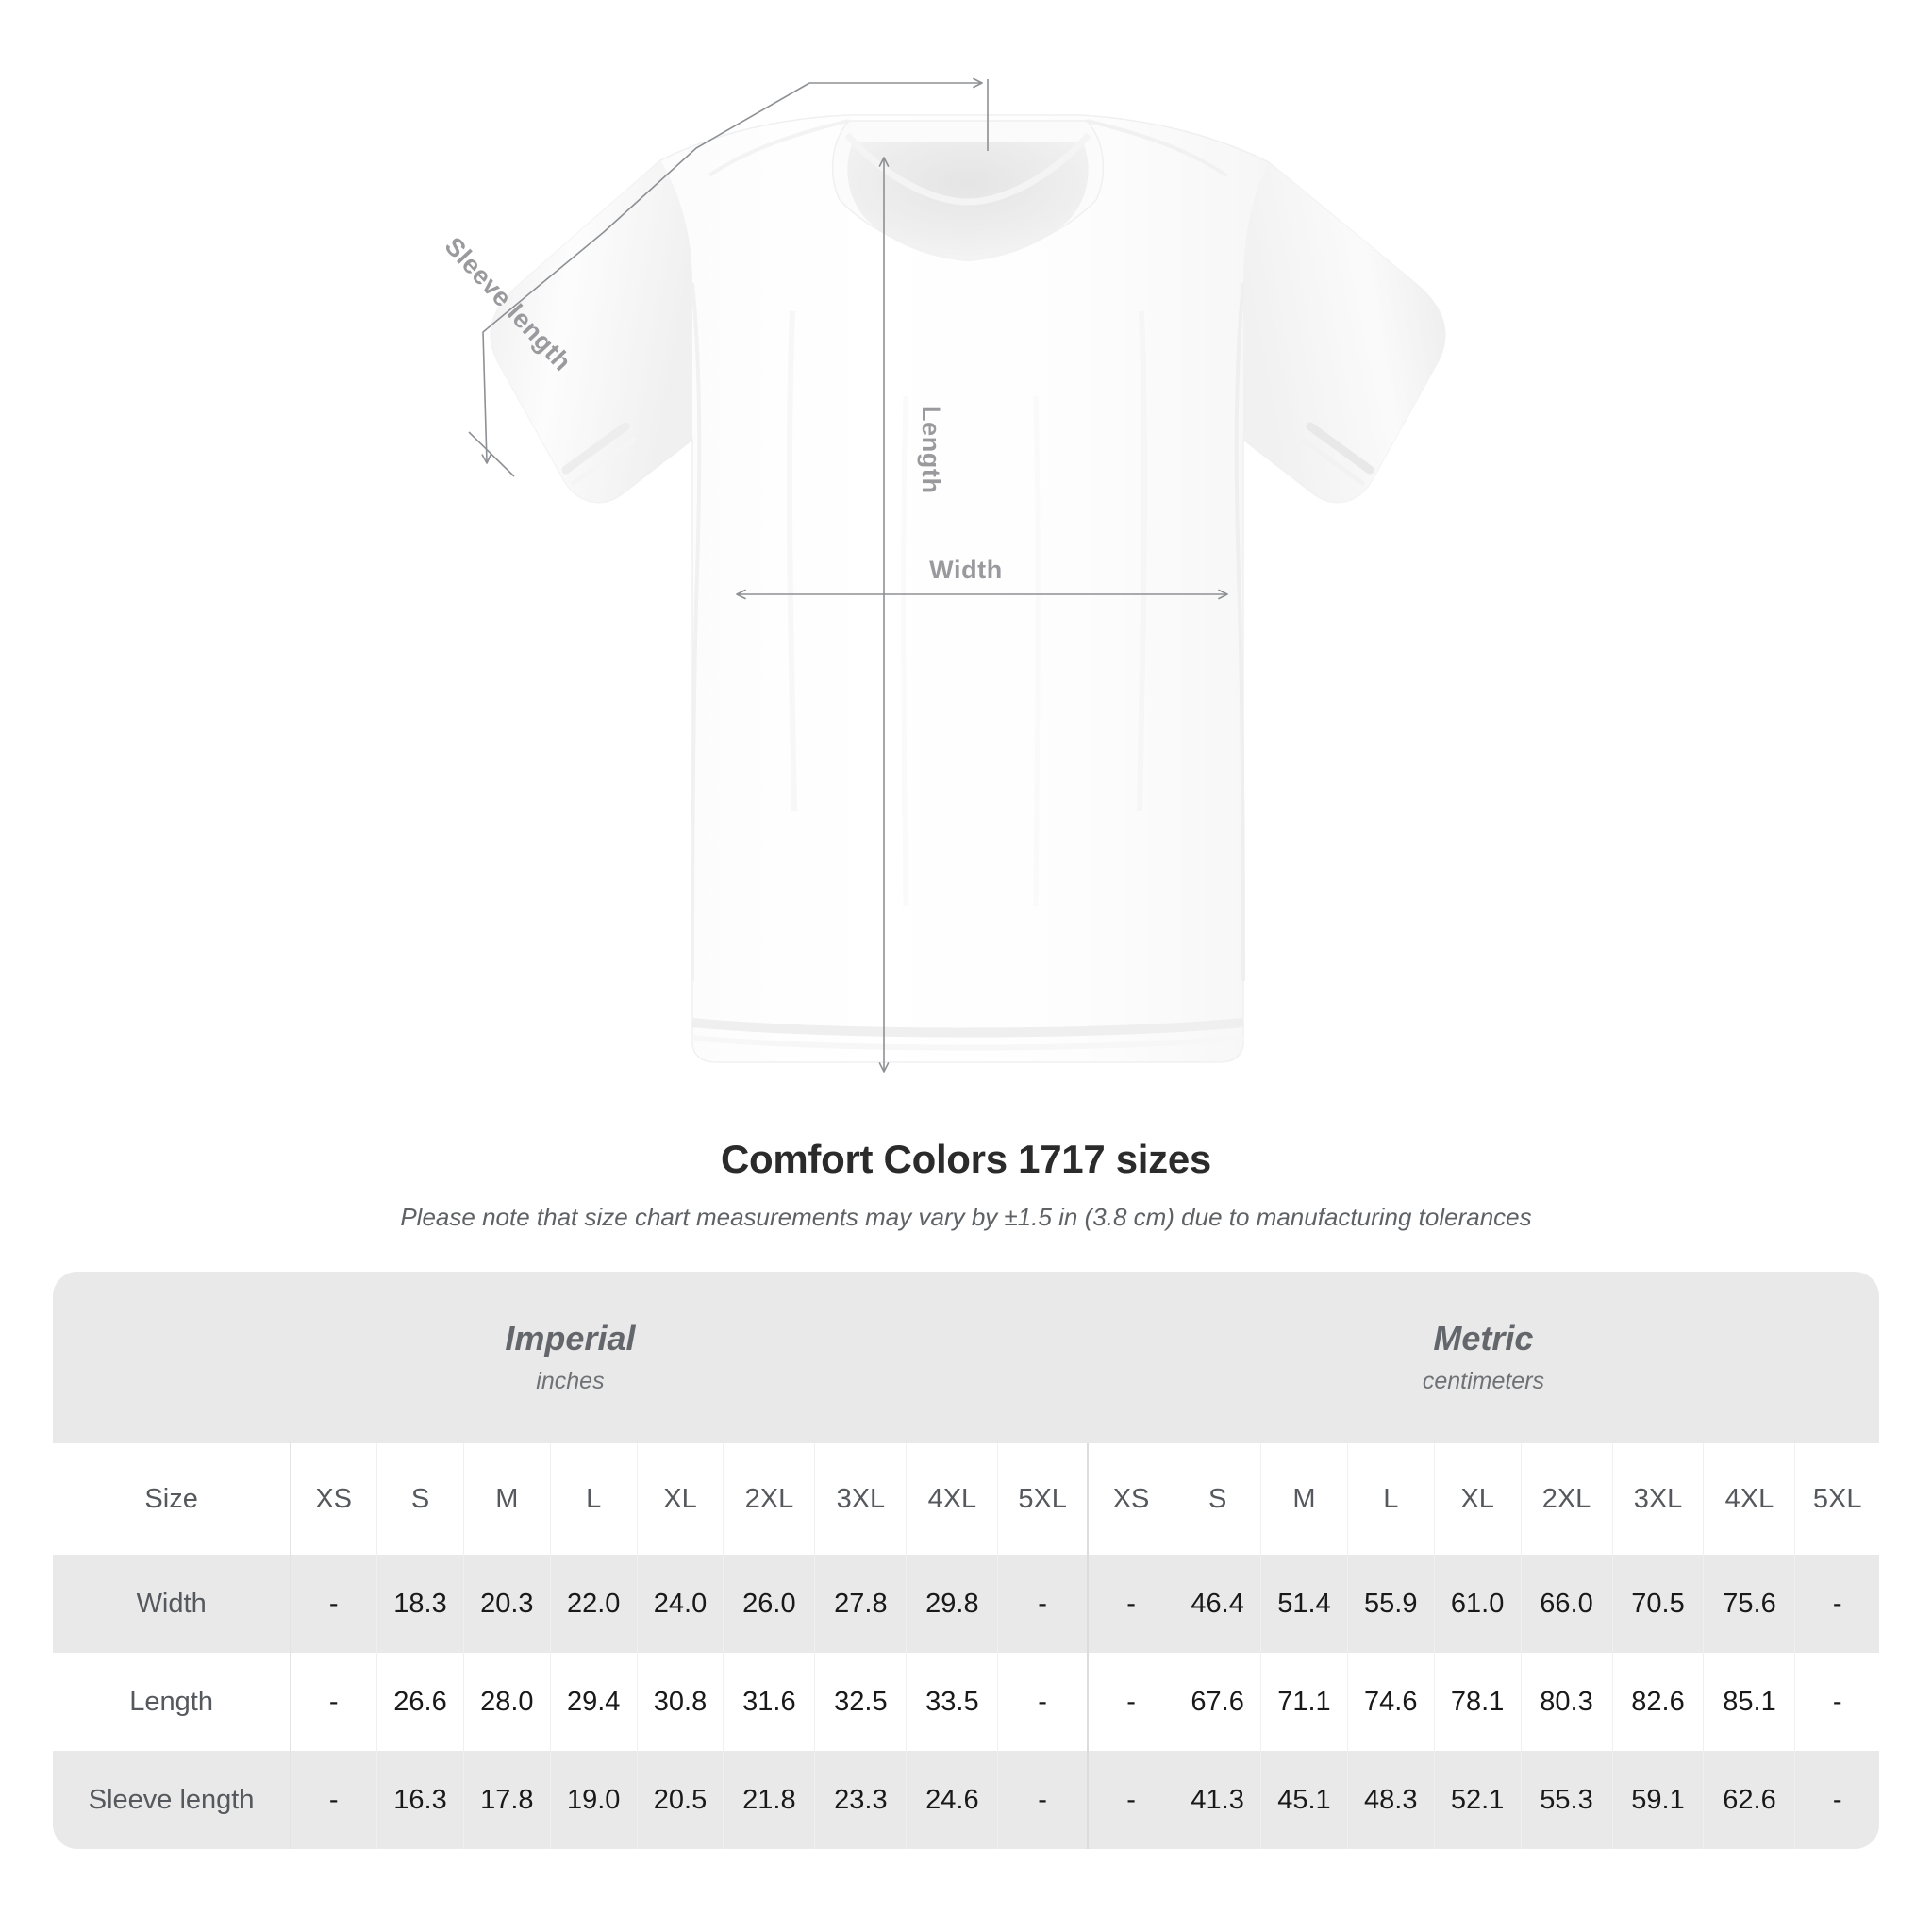 The width and height of the screenshot is (1932, 1932). Describe the element at coordinates (1391, 1800) in the screenshot. I see `cell-metric-sleeve-length-l: 48.3` at that location.